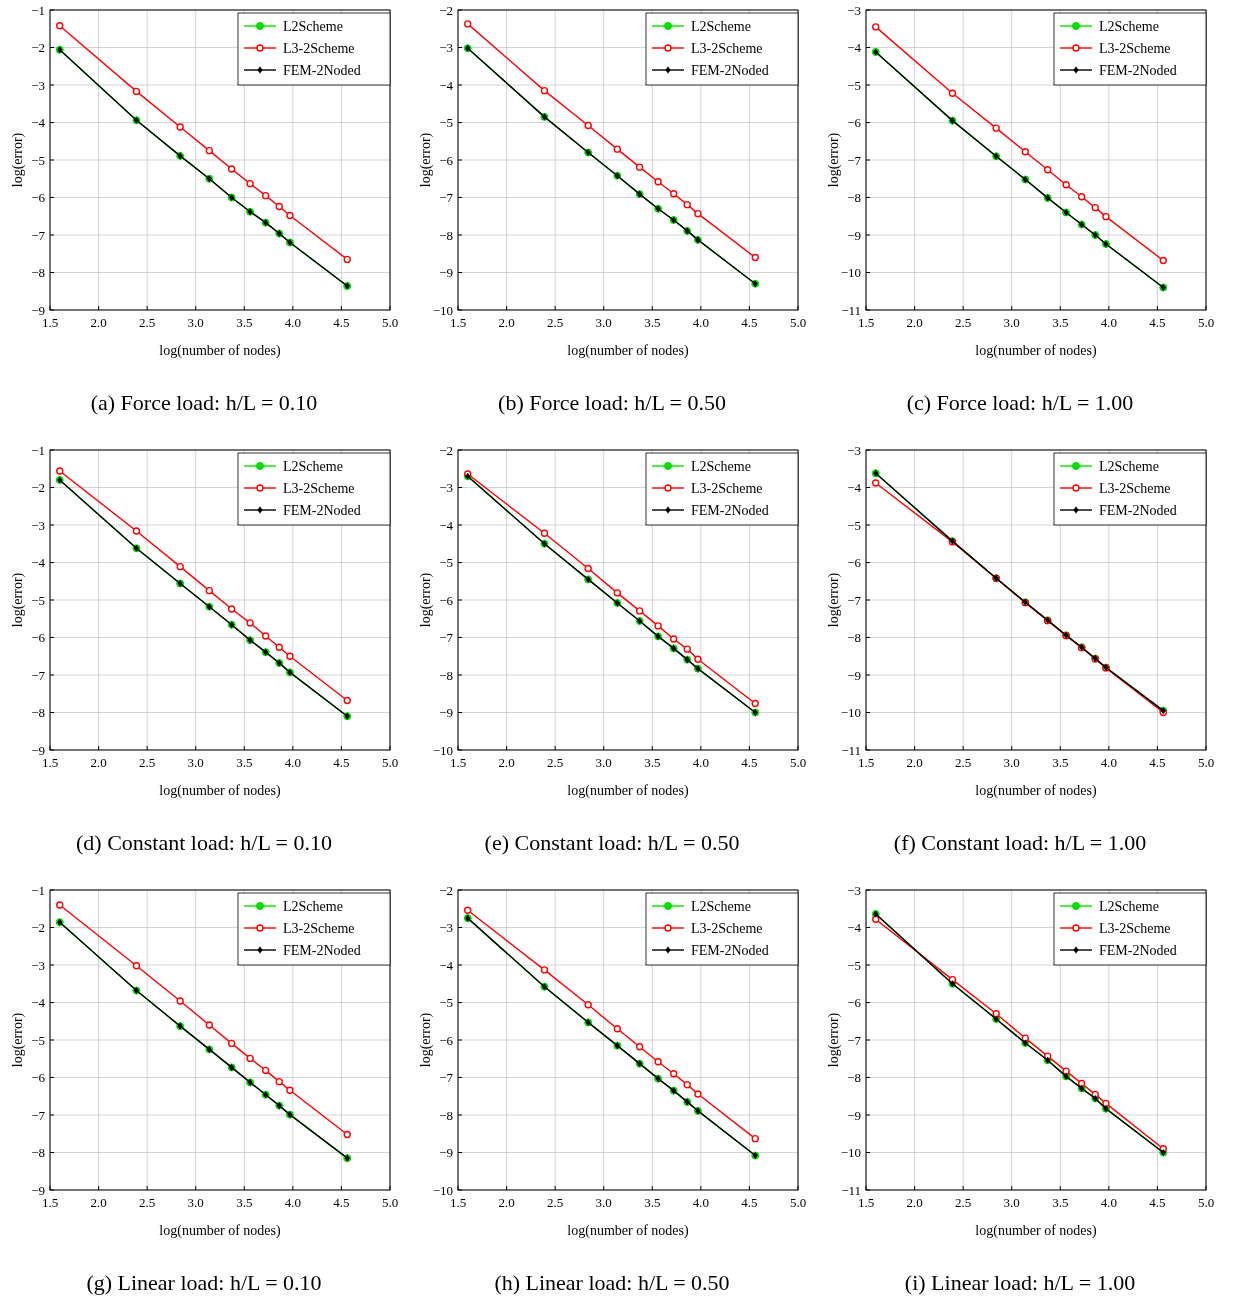 The height and width of the screenshot is (1313, 1254). What do you see at coordinates (851, 310) in the screenshot?
I see `y-tick-label: −11` at bounding box center [851, 310].